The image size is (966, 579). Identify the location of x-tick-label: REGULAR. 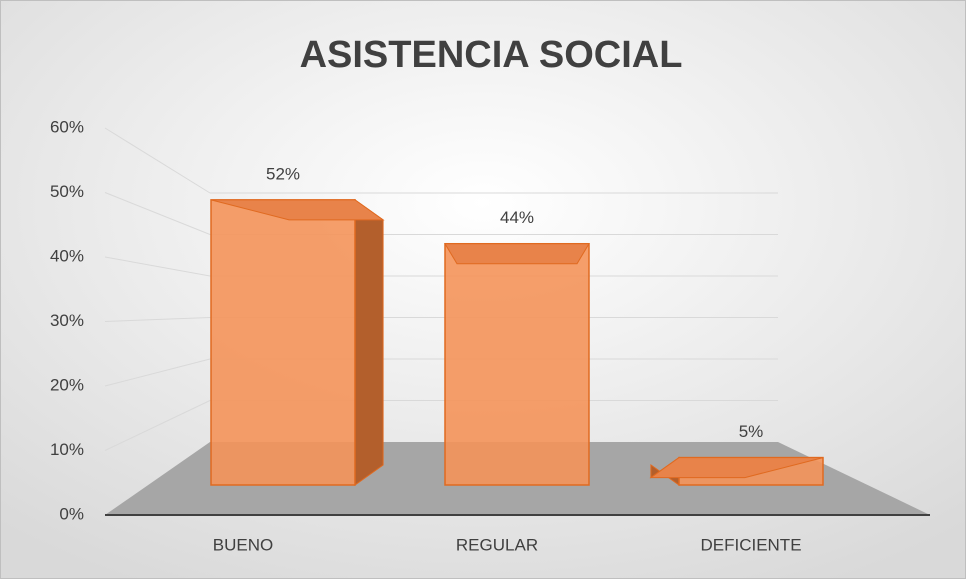
(497, 544).